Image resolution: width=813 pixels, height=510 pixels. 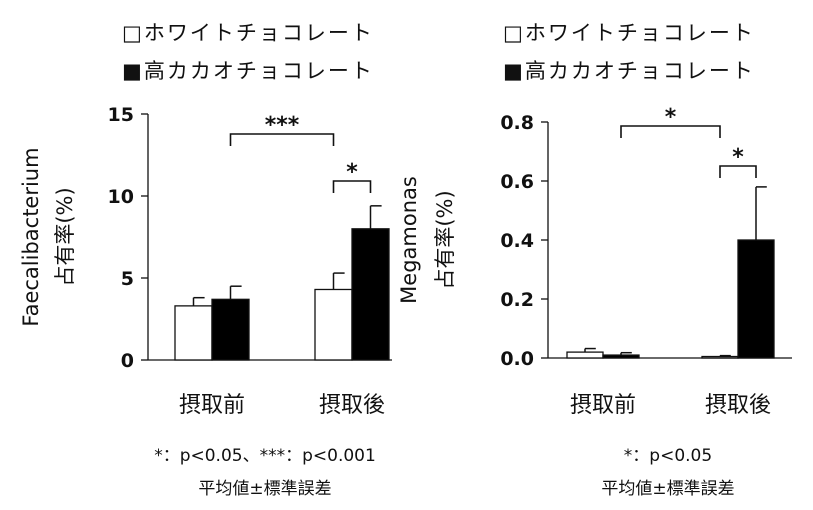 I want to click on significance-label: ***, so click(x=282, y=125).